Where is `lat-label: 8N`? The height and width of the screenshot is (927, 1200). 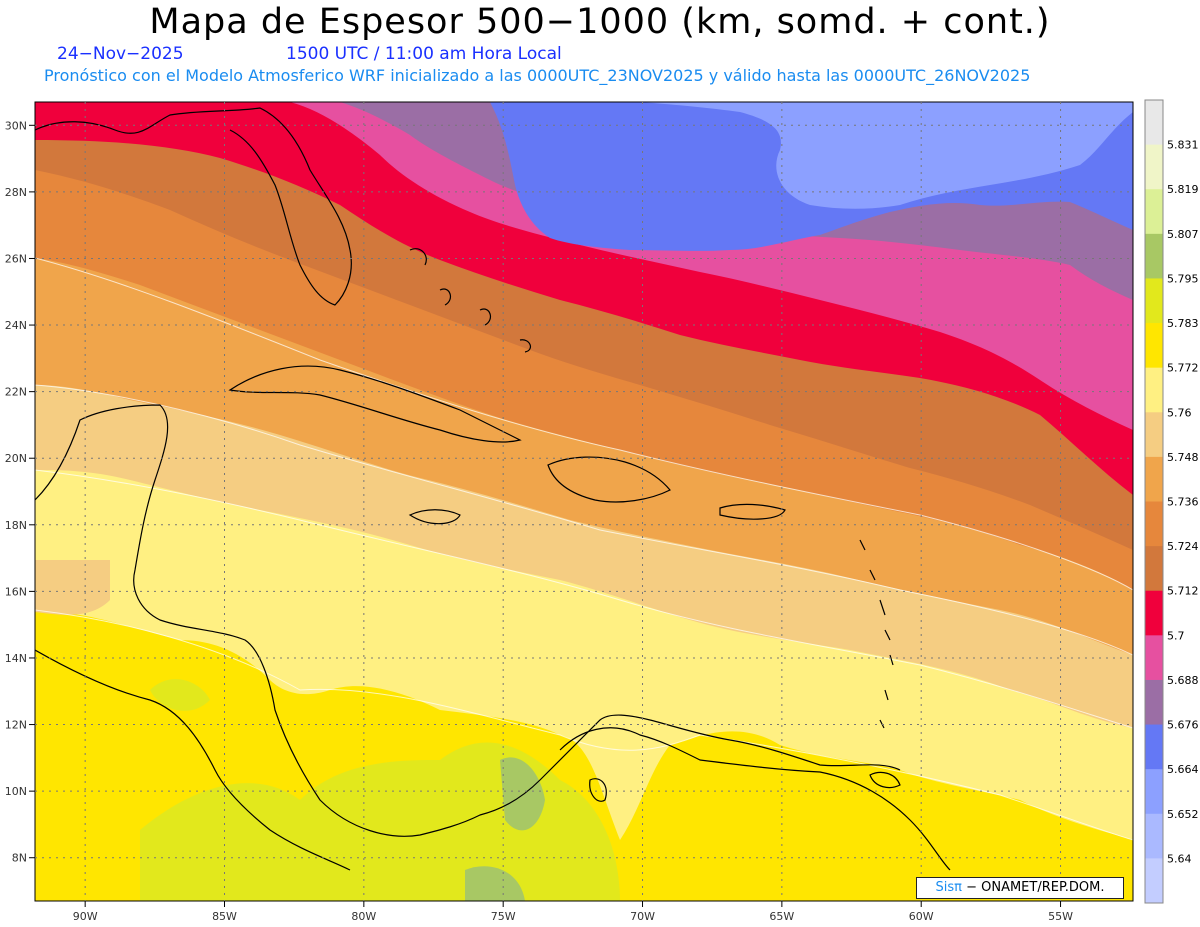 lat-label: 8N is located at coordinates (19, 858).